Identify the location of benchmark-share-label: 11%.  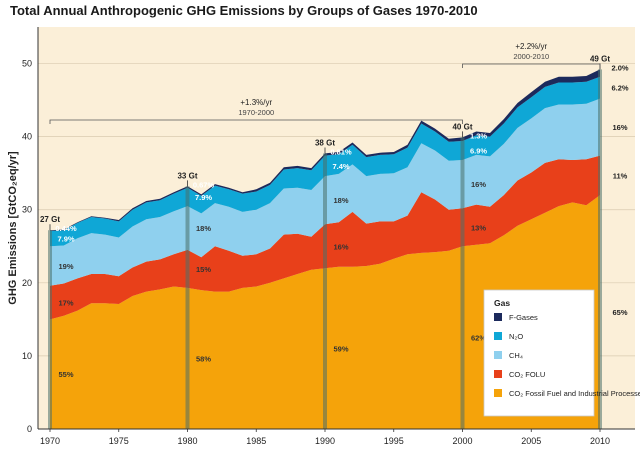
(620, 175).